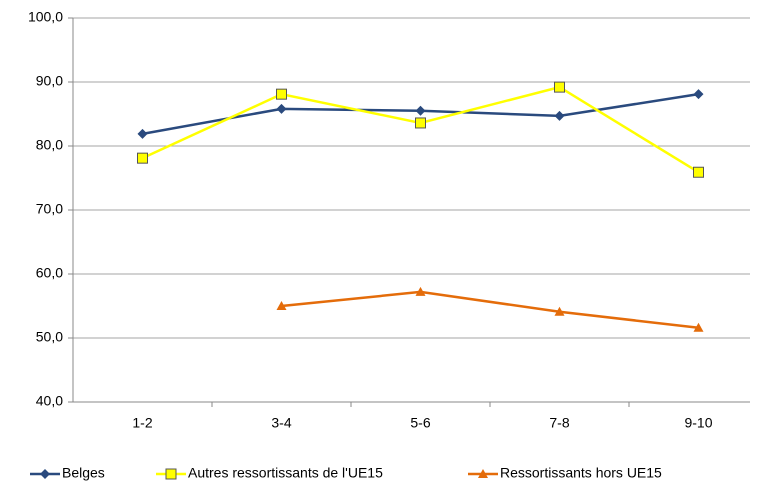 The width and height of the screenshot is (758, 487). What do you see at coordinates (49, 209) in the screenshot?
I see `y-tick-label: 70,0` at bounding box center [49, 209].